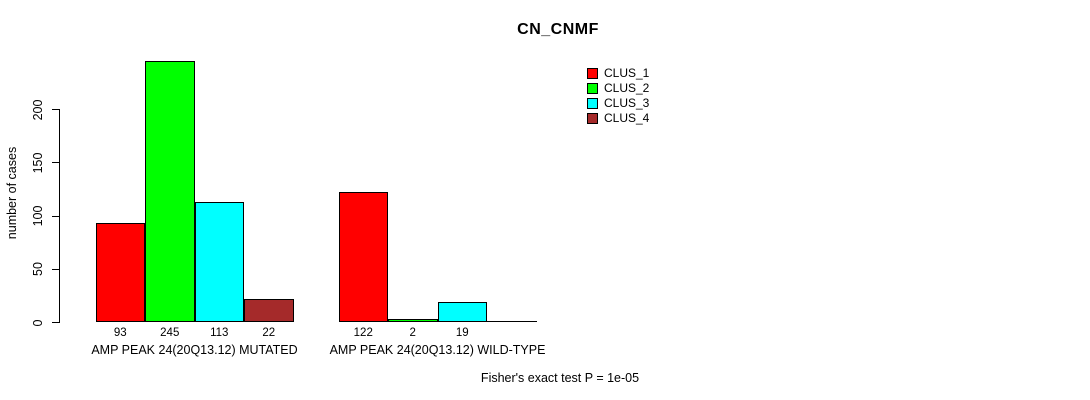 This screenshot has width=1090, height=400. I want to click on legend-item-clus-1: CLUS_1, so click(618, 73).